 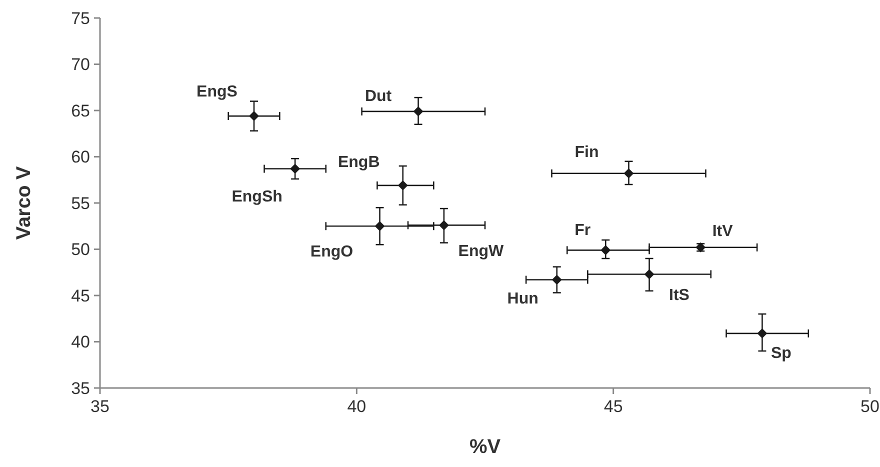 What do you see at coordinates (80, 388) in the screenshot?
I see `y-tick-label: 35` at bounding box center [80, 388].